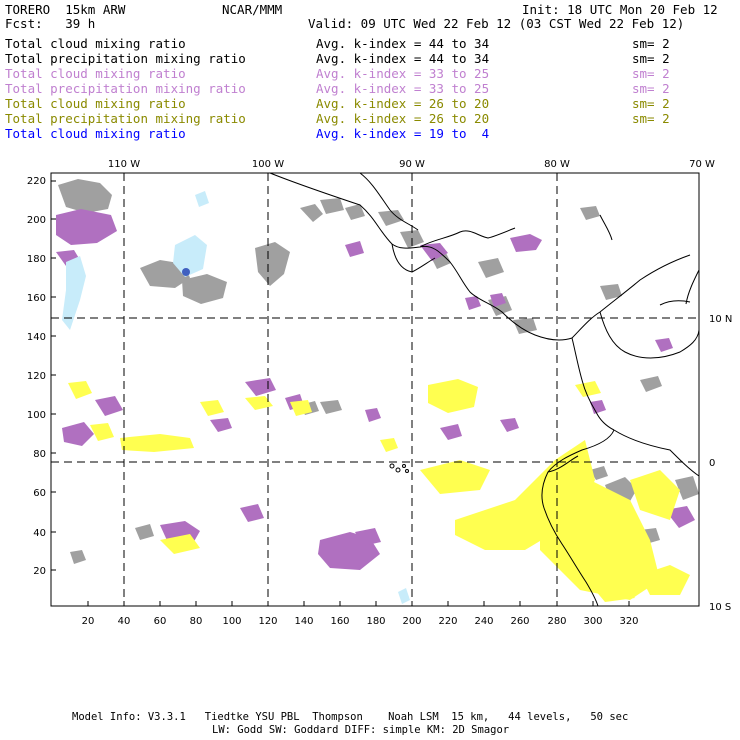 Image resolution: width=740 pixels, height=740 pixels. I want to click on legend-name-2: Total precipitation mixing ratio, so click(125, 58).